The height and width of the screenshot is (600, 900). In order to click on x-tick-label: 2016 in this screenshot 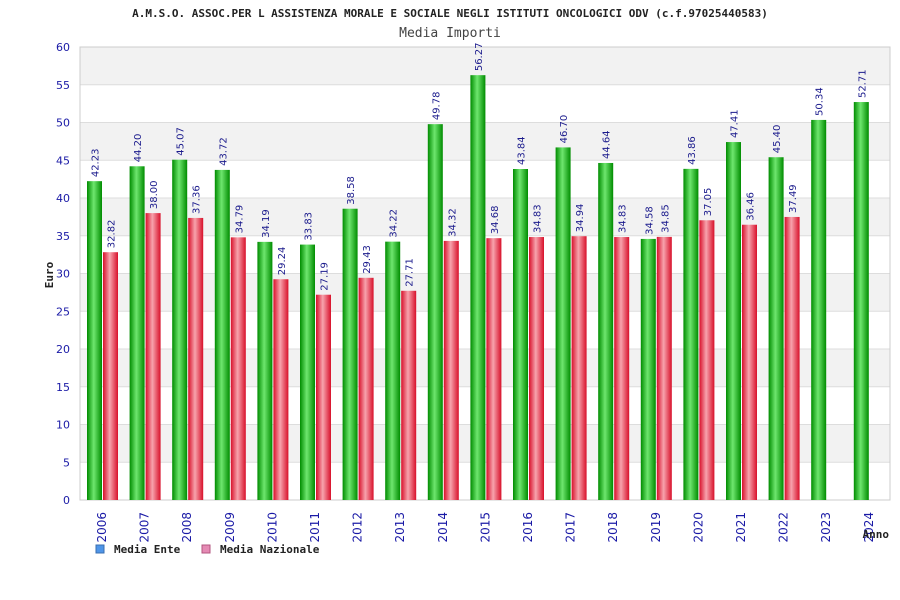, I will do `click(528, 527)`.